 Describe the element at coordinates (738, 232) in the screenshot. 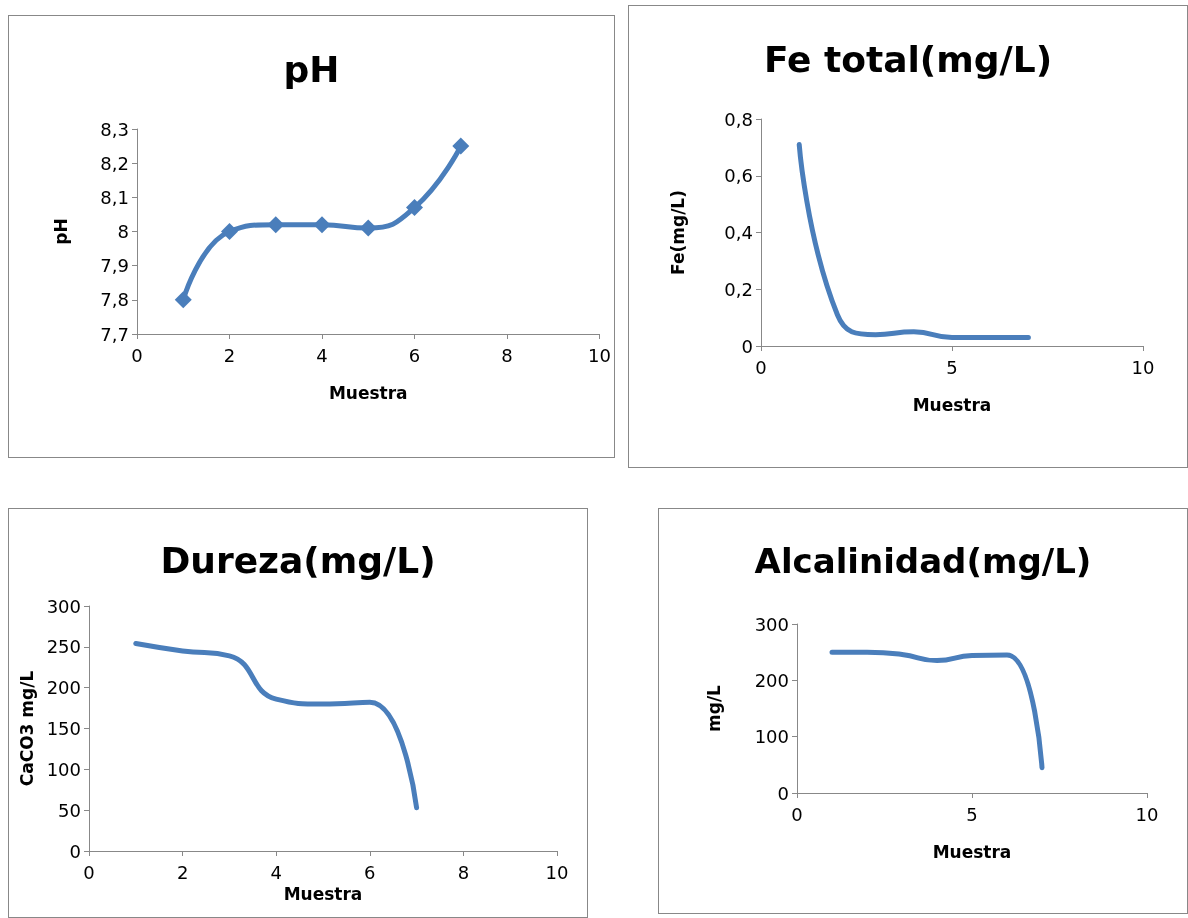

I see `y-tick-label: 0,4` at that location.